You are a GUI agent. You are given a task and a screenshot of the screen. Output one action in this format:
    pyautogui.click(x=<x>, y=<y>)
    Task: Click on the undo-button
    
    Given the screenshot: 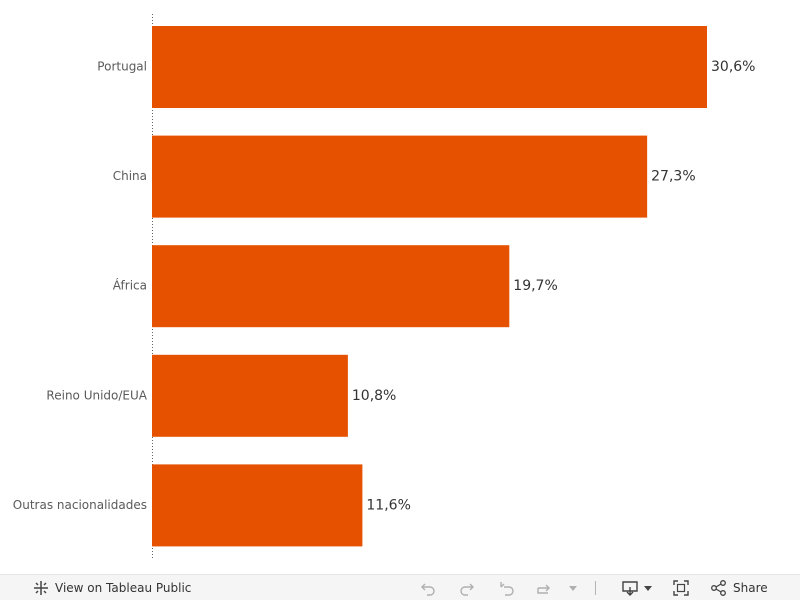 What is the action you would take?
    pyautogui.click(x=428, y=588)
    